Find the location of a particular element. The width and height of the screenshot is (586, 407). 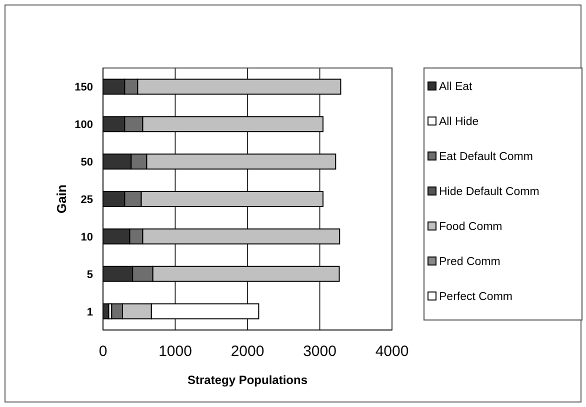

x-tick-label: 2000 is located at coordinates (247, 351).